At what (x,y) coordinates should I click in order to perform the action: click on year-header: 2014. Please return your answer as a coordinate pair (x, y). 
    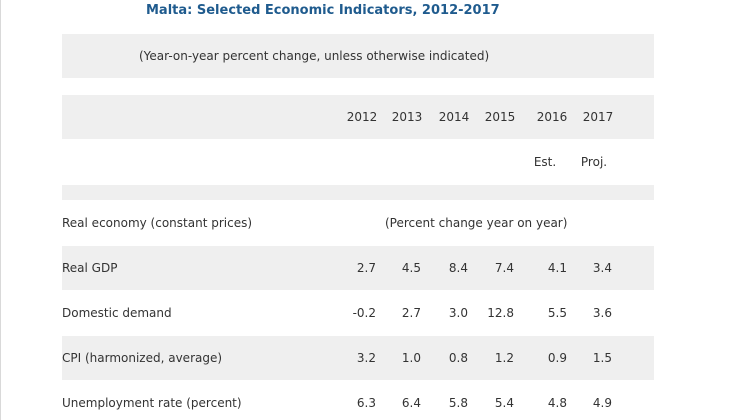
    Looking at the image, I should click on (454, 117).